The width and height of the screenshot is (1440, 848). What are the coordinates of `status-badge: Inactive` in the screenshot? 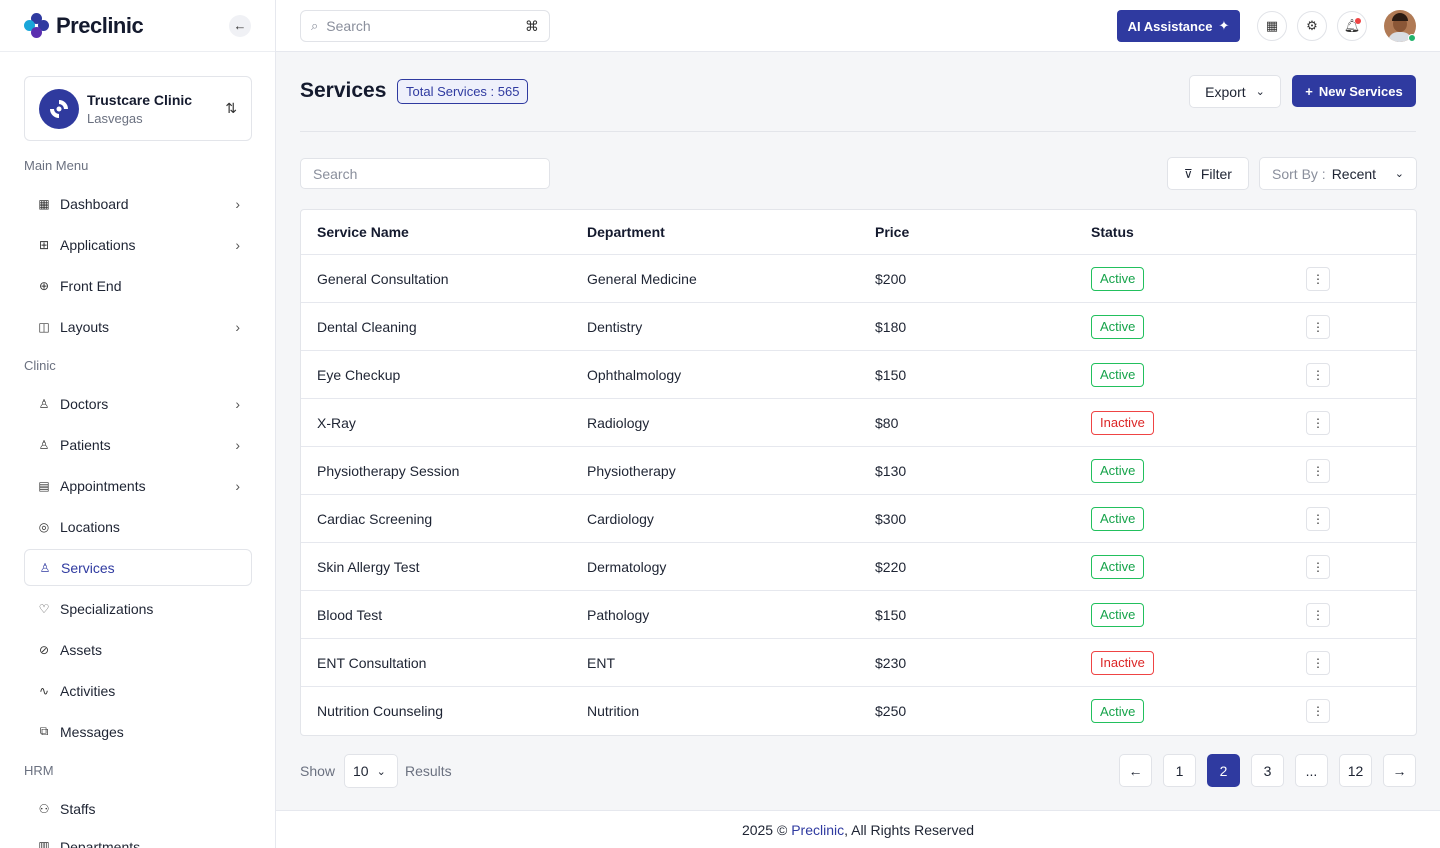 It's located at (1122, 422).